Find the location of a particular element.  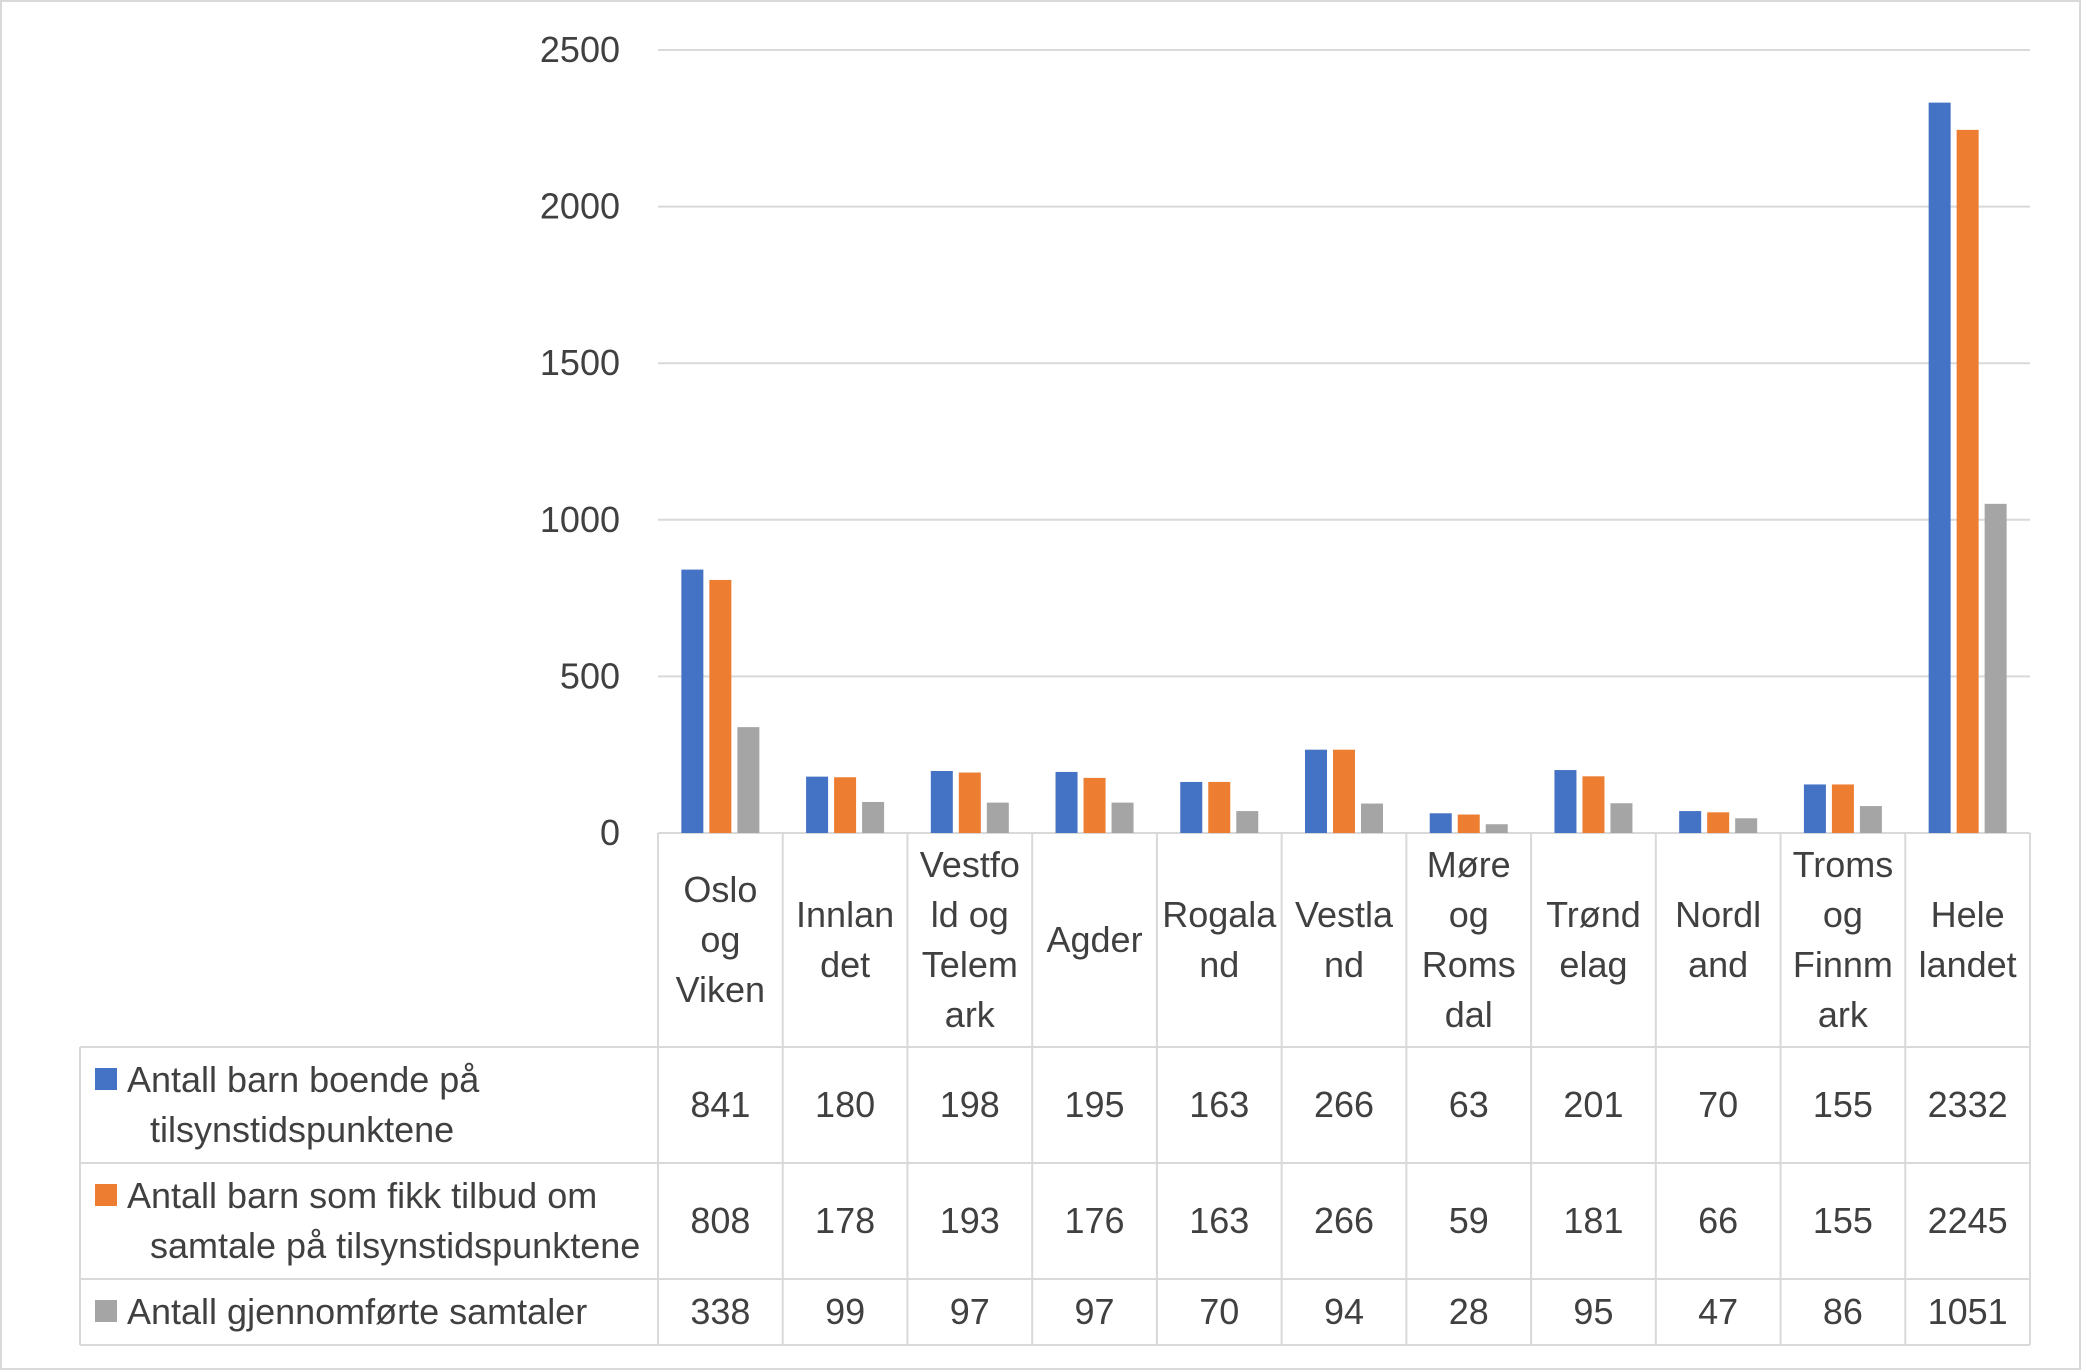

data-label: 66 is located at coordinates (1718, 1220).